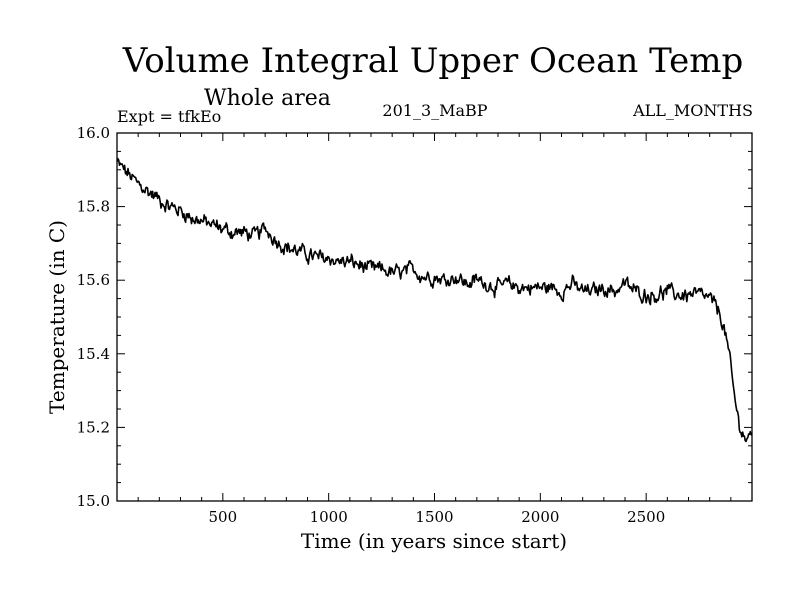 The width and height of the screenshot is (800, 605). What do you see at coordinates (93, 427) in the screenshot?
I see `y-tick-label: 15.2` at bounding box center [93, 427].